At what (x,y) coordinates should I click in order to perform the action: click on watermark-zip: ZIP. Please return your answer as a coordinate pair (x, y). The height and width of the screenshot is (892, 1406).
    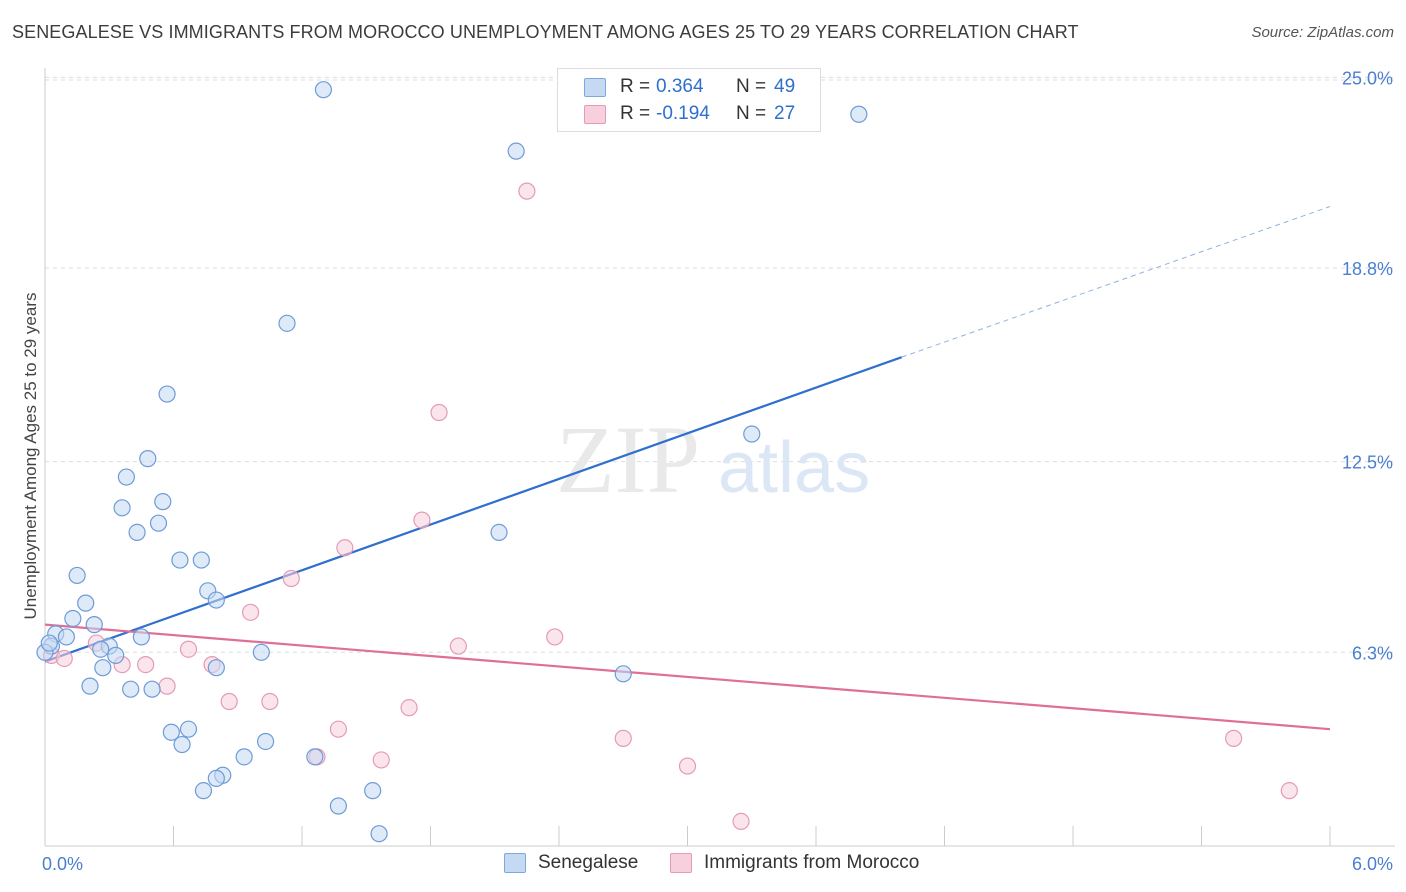
    Looking at the image, I should click on (628, 459).